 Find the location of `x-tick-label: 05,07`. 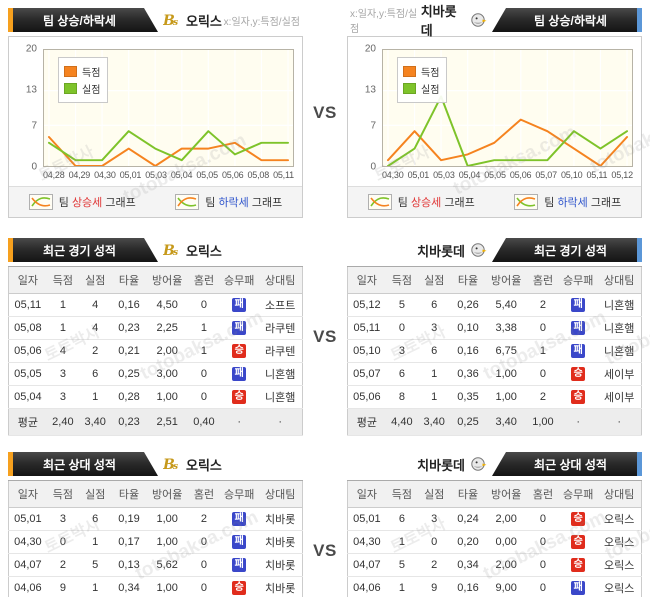

x-tick-label: 05,07 is located at coordinates (546, 175).